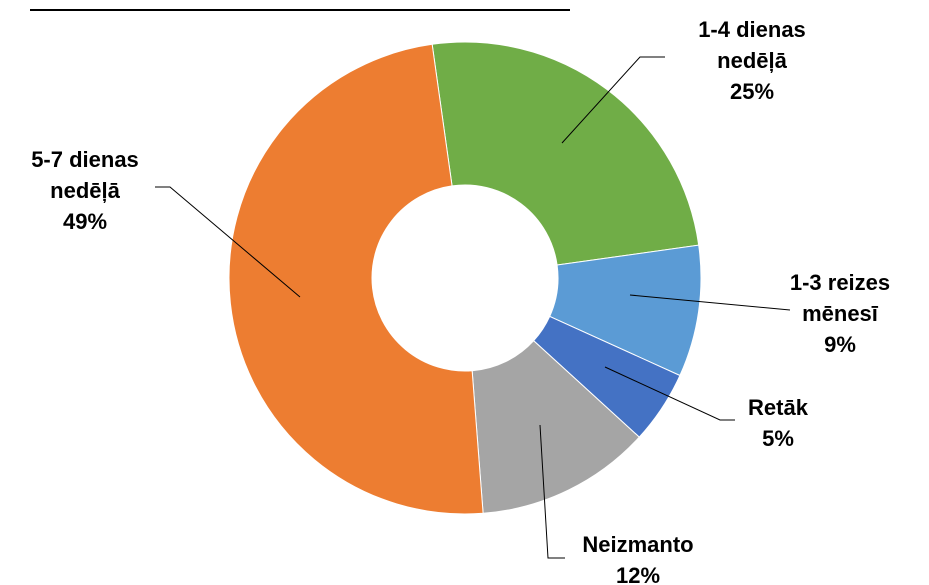 This screenshot has height=585, width=929. Describe the element at coordinates (840, 298) in the screenshot. I see `category-label: 1-3 reizes mēnesī` at that location.